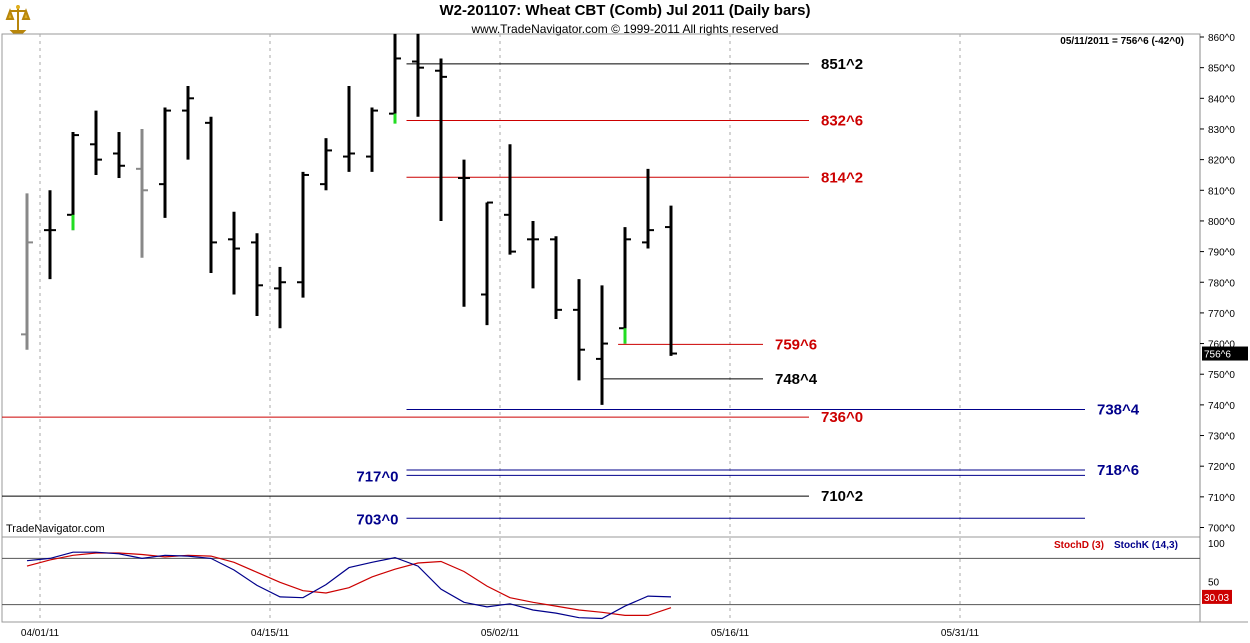 This screenshot has width=1250, height=643. I want to click on price-tick-label: 700^0, so click(1221, 529).